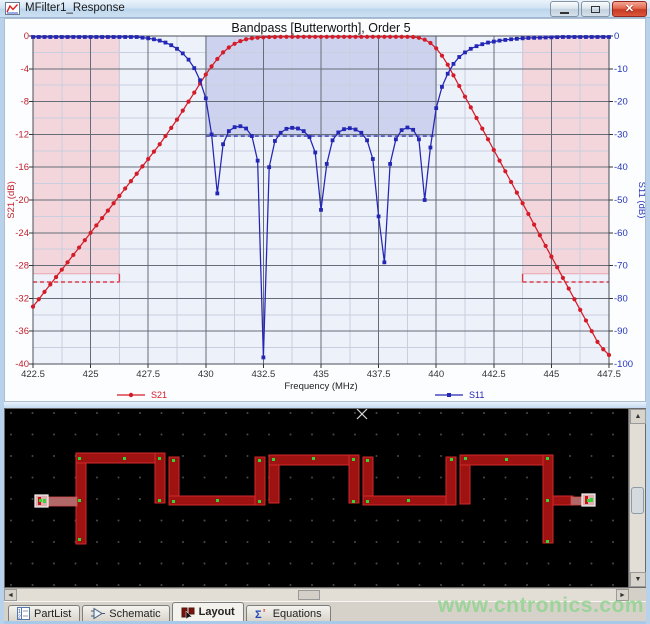 This screenshot has width=650, height=624. What do you see at coordinates (621, 69) in the screenshot?
I see `svg-text: -10` at bounding box center [621, 69].